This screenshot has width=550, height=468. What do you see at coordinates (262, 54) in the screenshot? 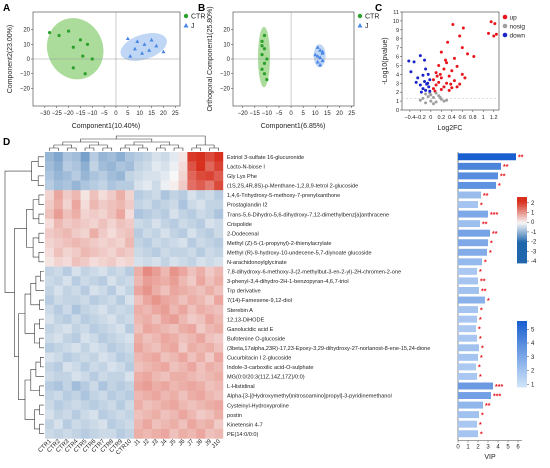
I see `ctr-point` at bounding box center [262, 54].